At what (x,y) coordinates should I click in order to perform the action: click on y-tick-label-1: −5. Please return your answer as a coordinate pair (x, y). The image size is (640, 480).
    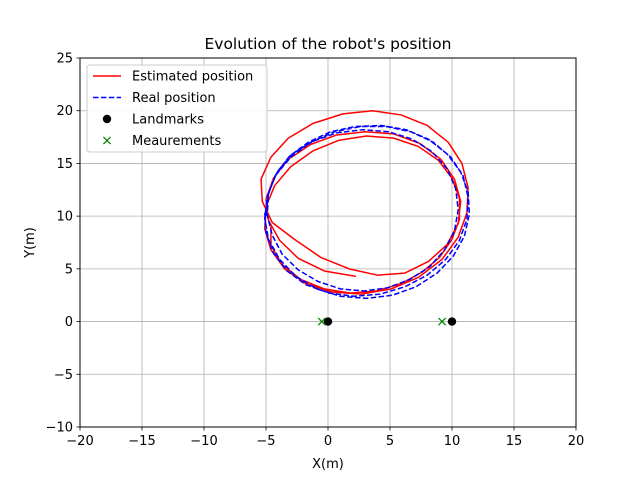
    Looking at the image, I should click on (63, 375).